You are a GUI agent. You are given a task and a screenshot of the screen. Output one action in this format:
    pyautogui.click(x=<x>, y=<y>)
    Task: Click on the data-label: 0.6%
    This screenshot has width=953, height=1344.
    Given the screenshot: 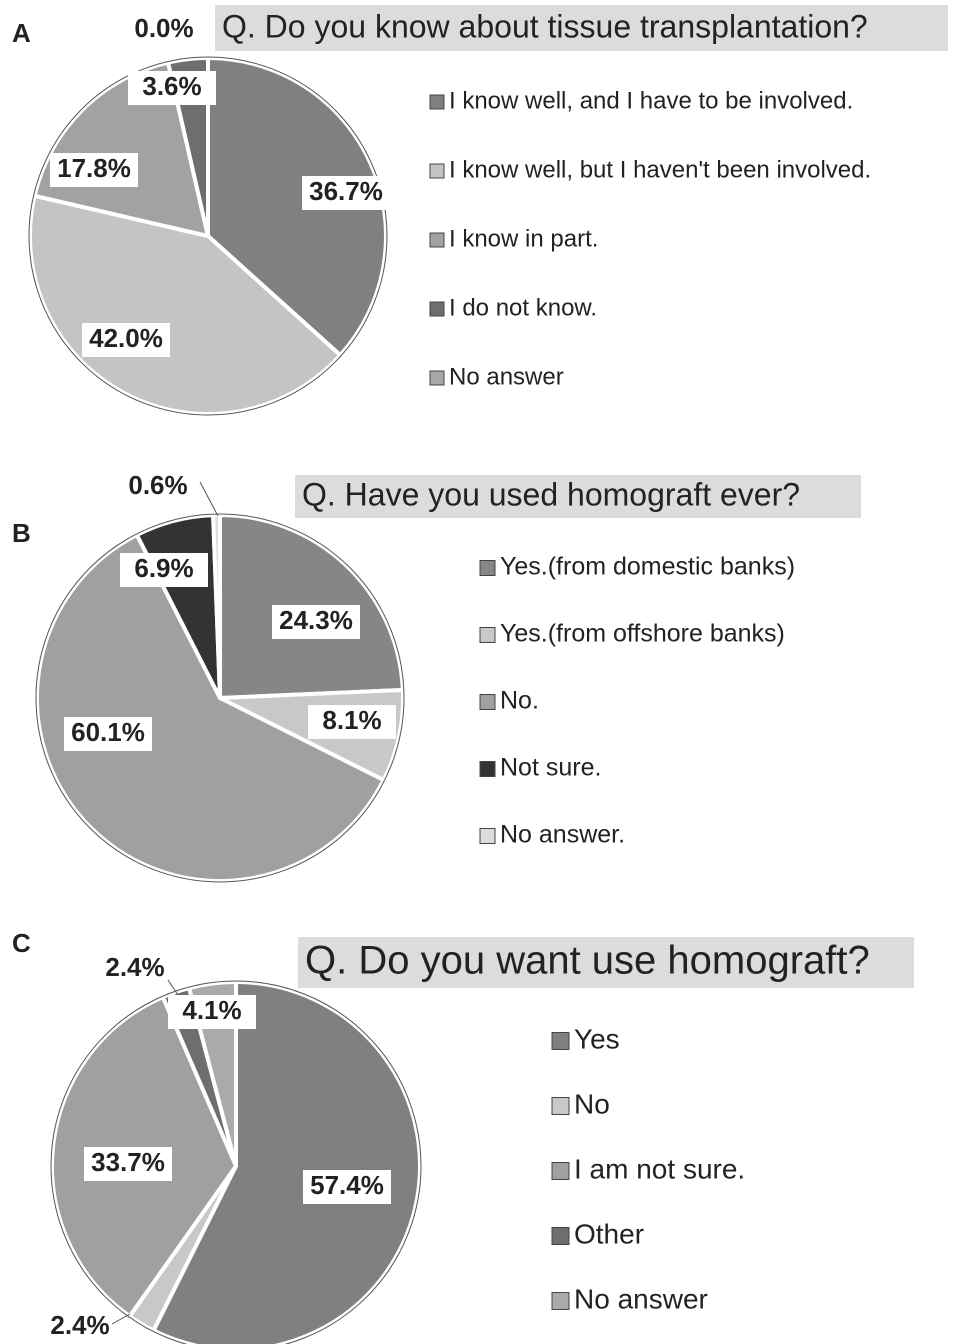 What is the action you would take?
    pyautogui.click(x=157, y=485)
    